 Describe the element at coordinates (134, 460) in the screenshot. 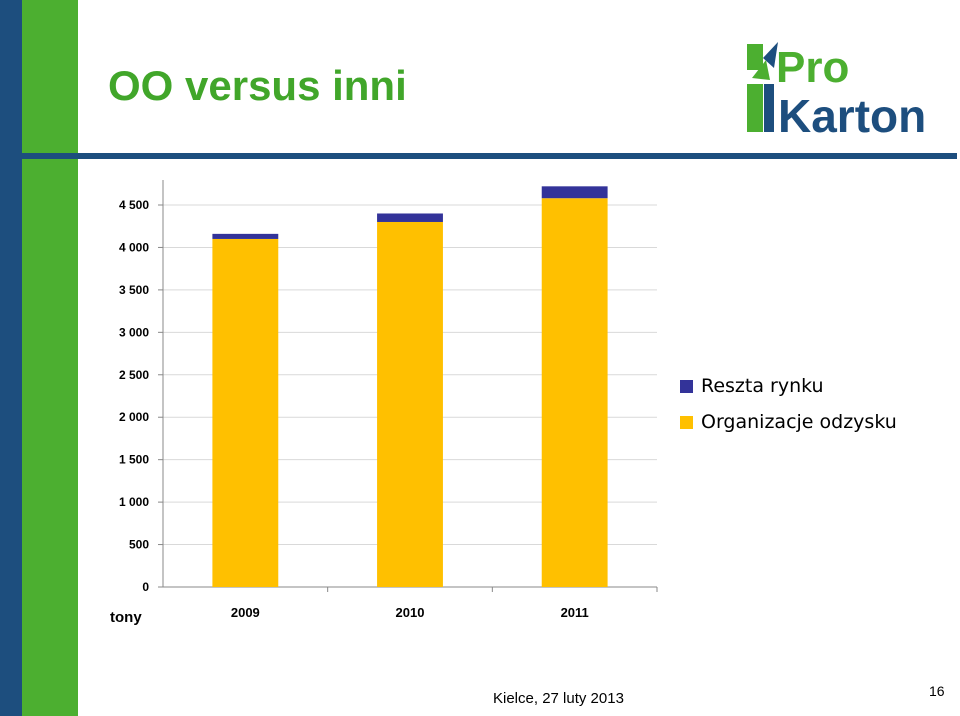

I see `y-tick-label: 1 500` at that location.